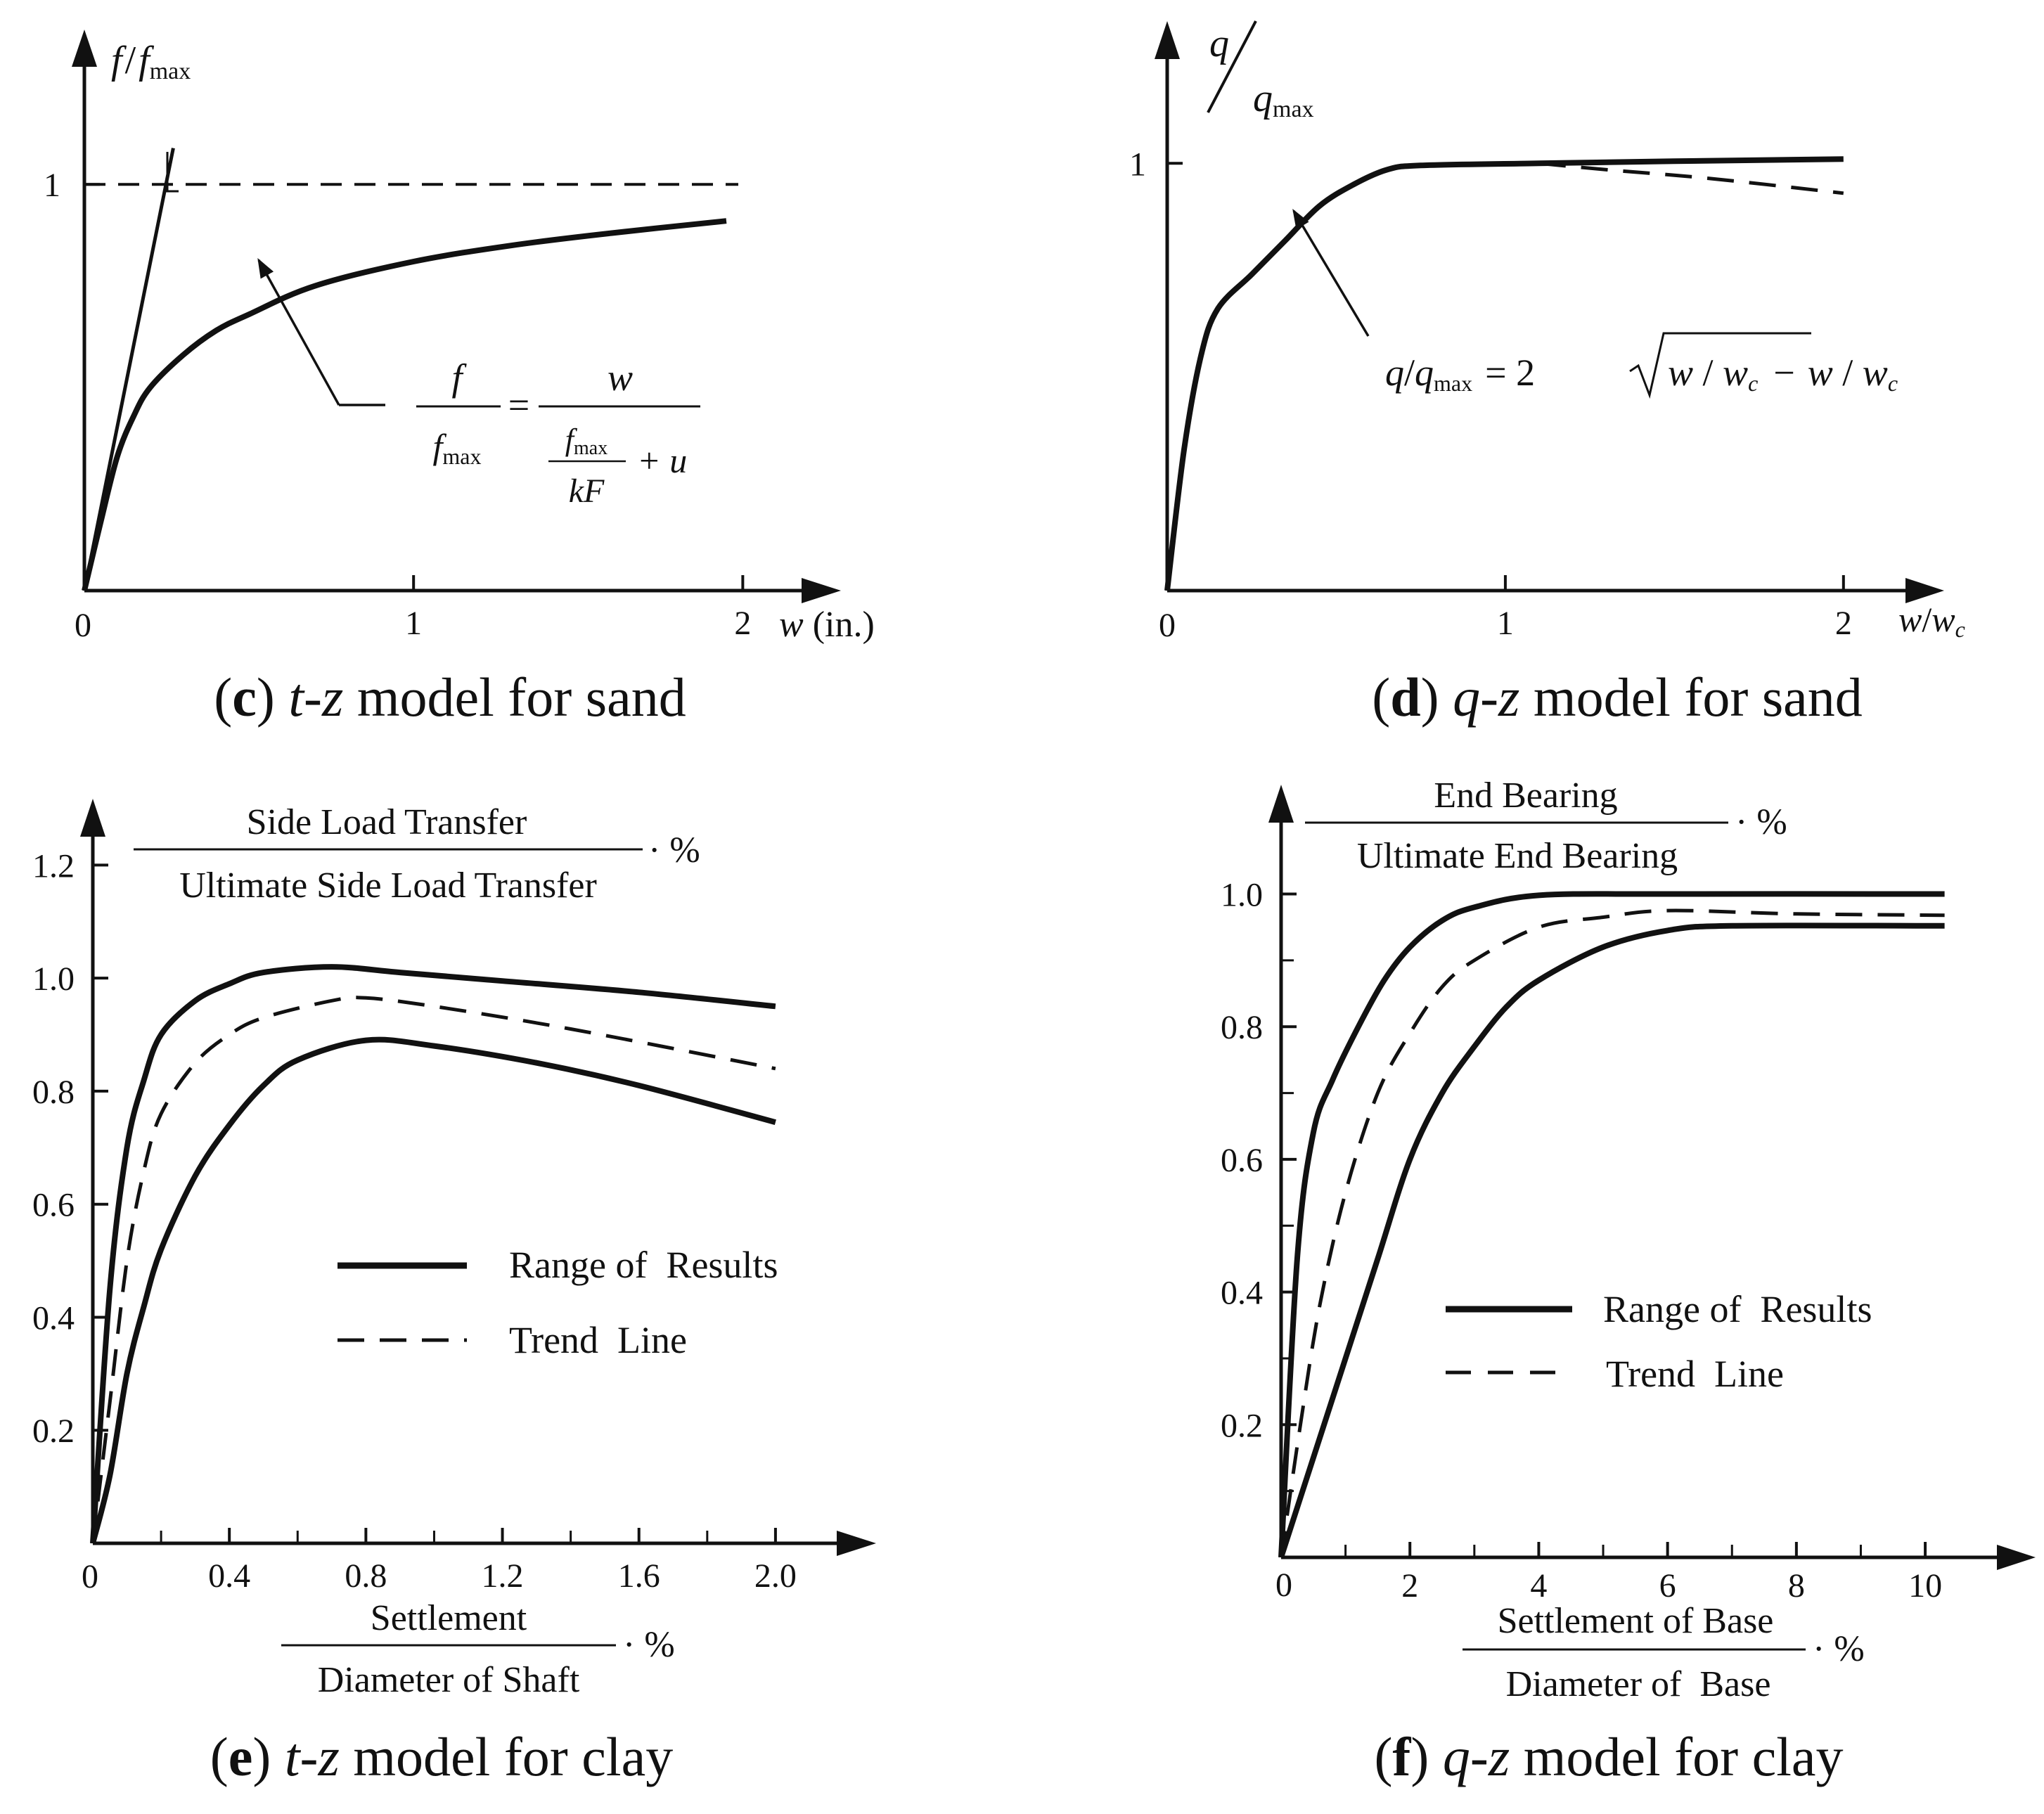  I want to click on panel-d-axes, so click(1549, 312).